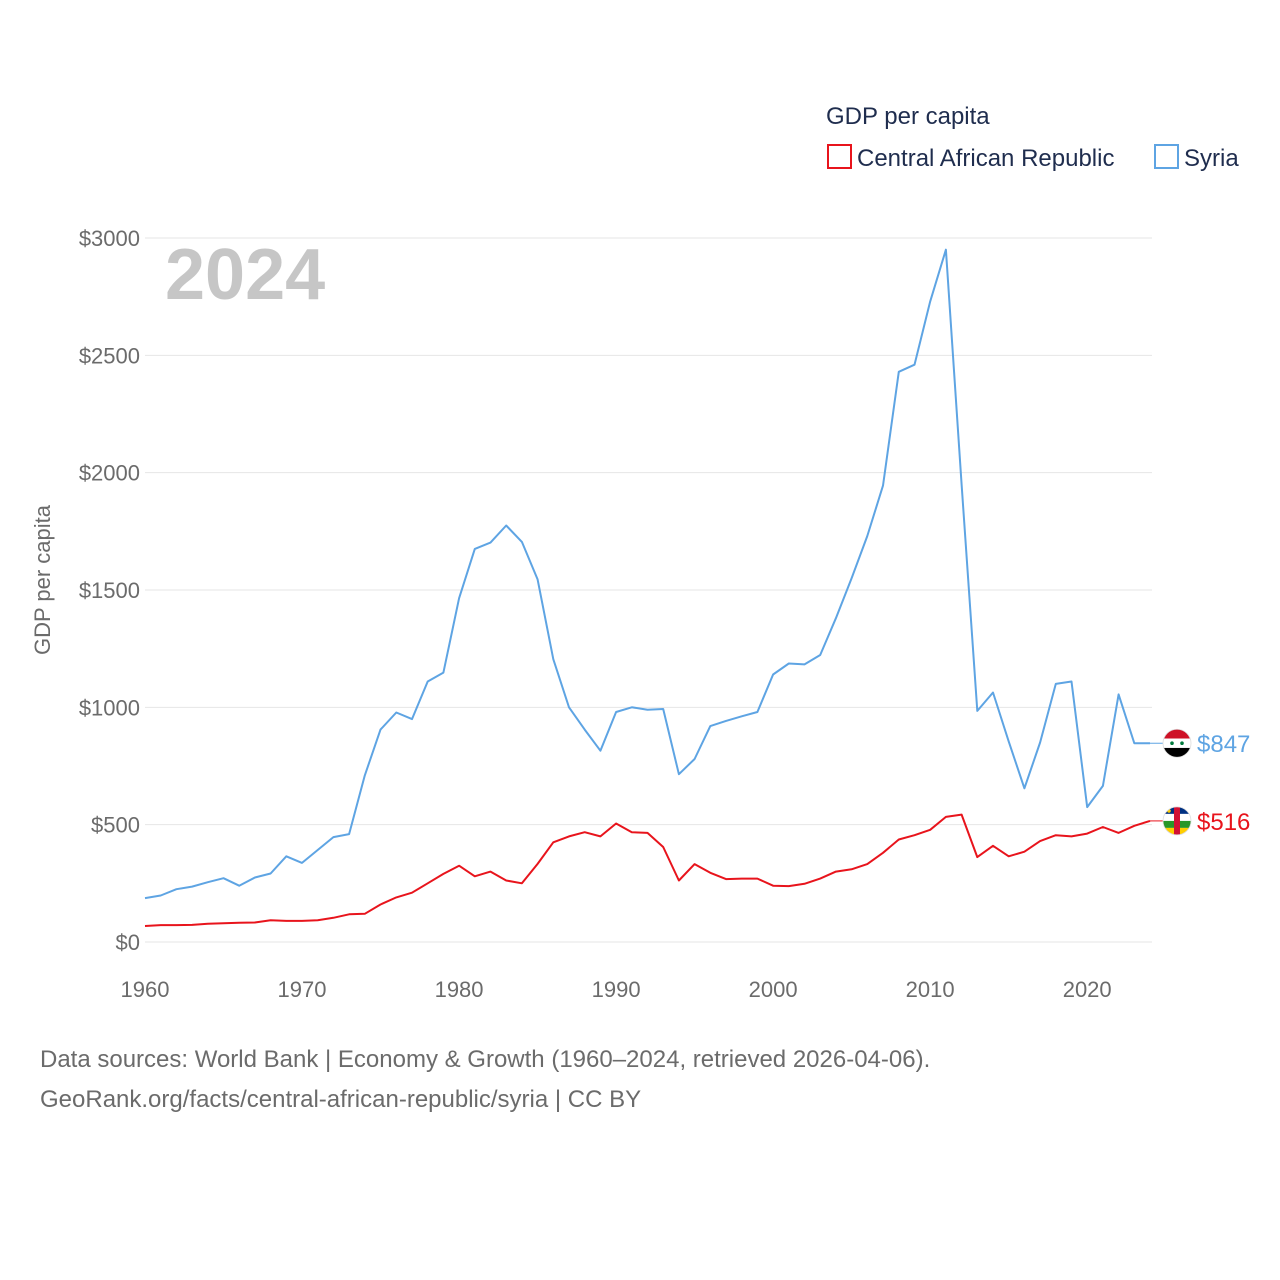 The image size is (1280, 1280). What do you see at coordinates (115, 825) in the screenshot?
I see `y-tick-label: $500` at bounding box center [115, 825].